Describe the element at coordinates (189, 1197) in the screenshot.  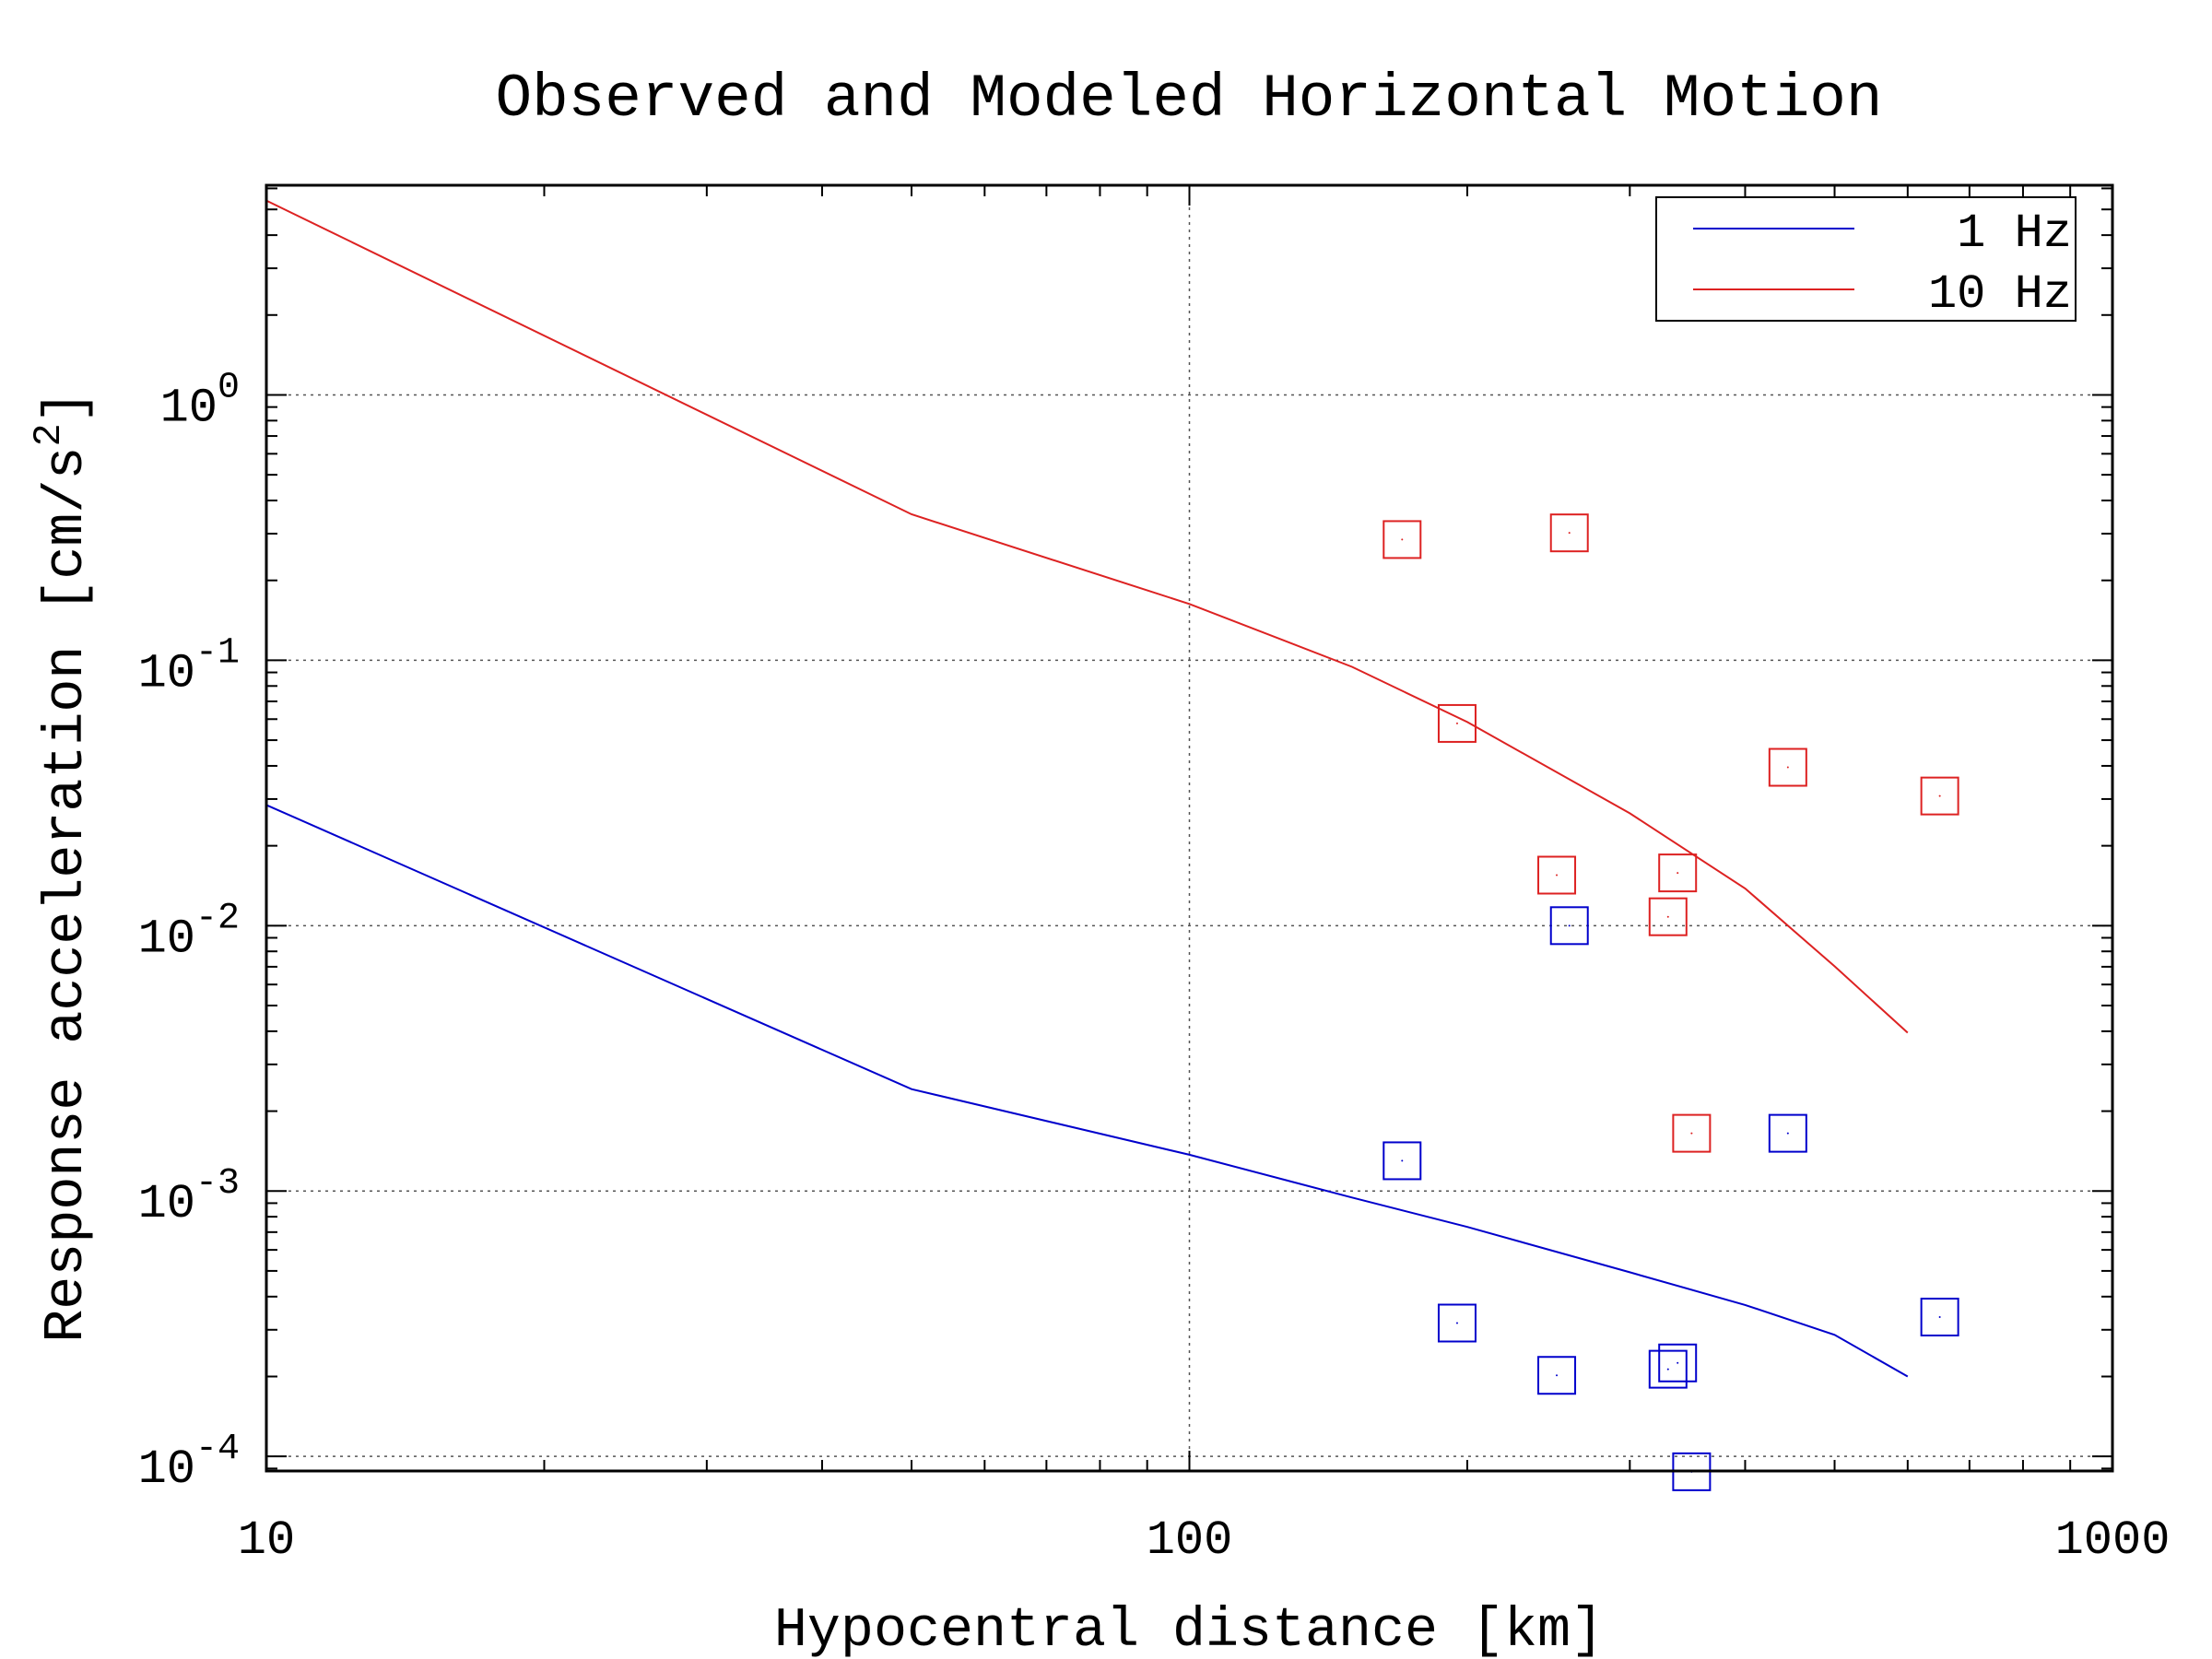
I see `y-tick-label: 10⁻³` at that location.